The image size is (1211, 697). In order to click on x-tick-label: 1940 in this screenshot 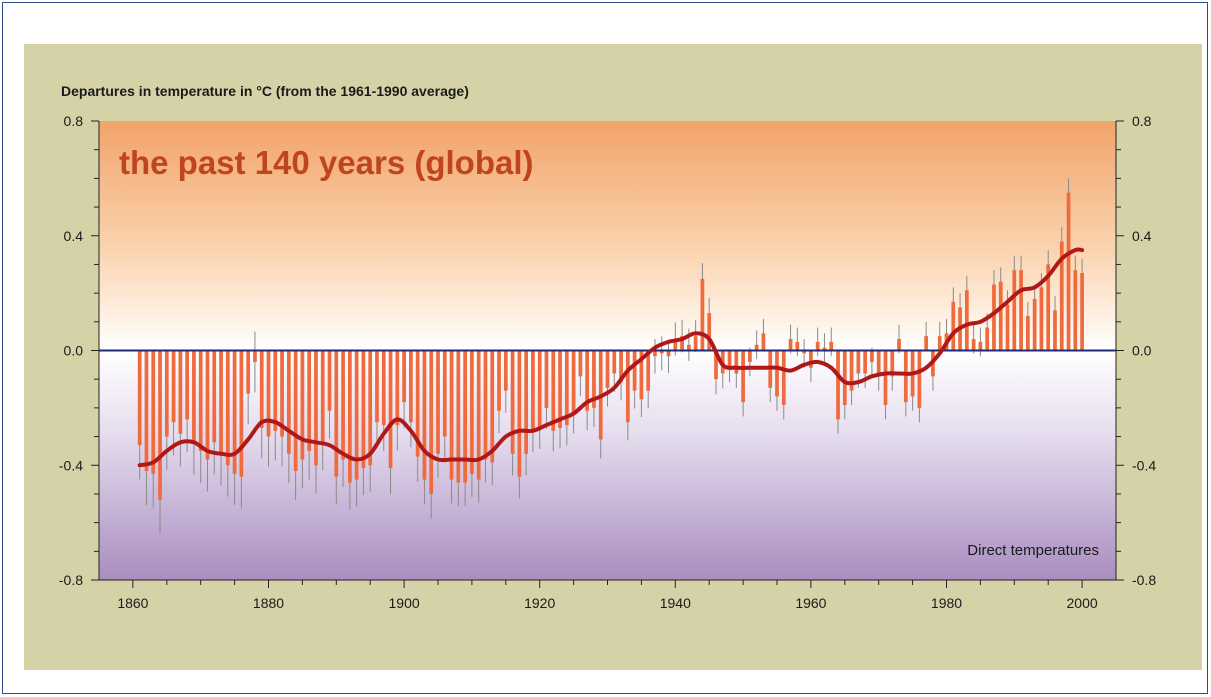, I will do `click(675, 603)`.